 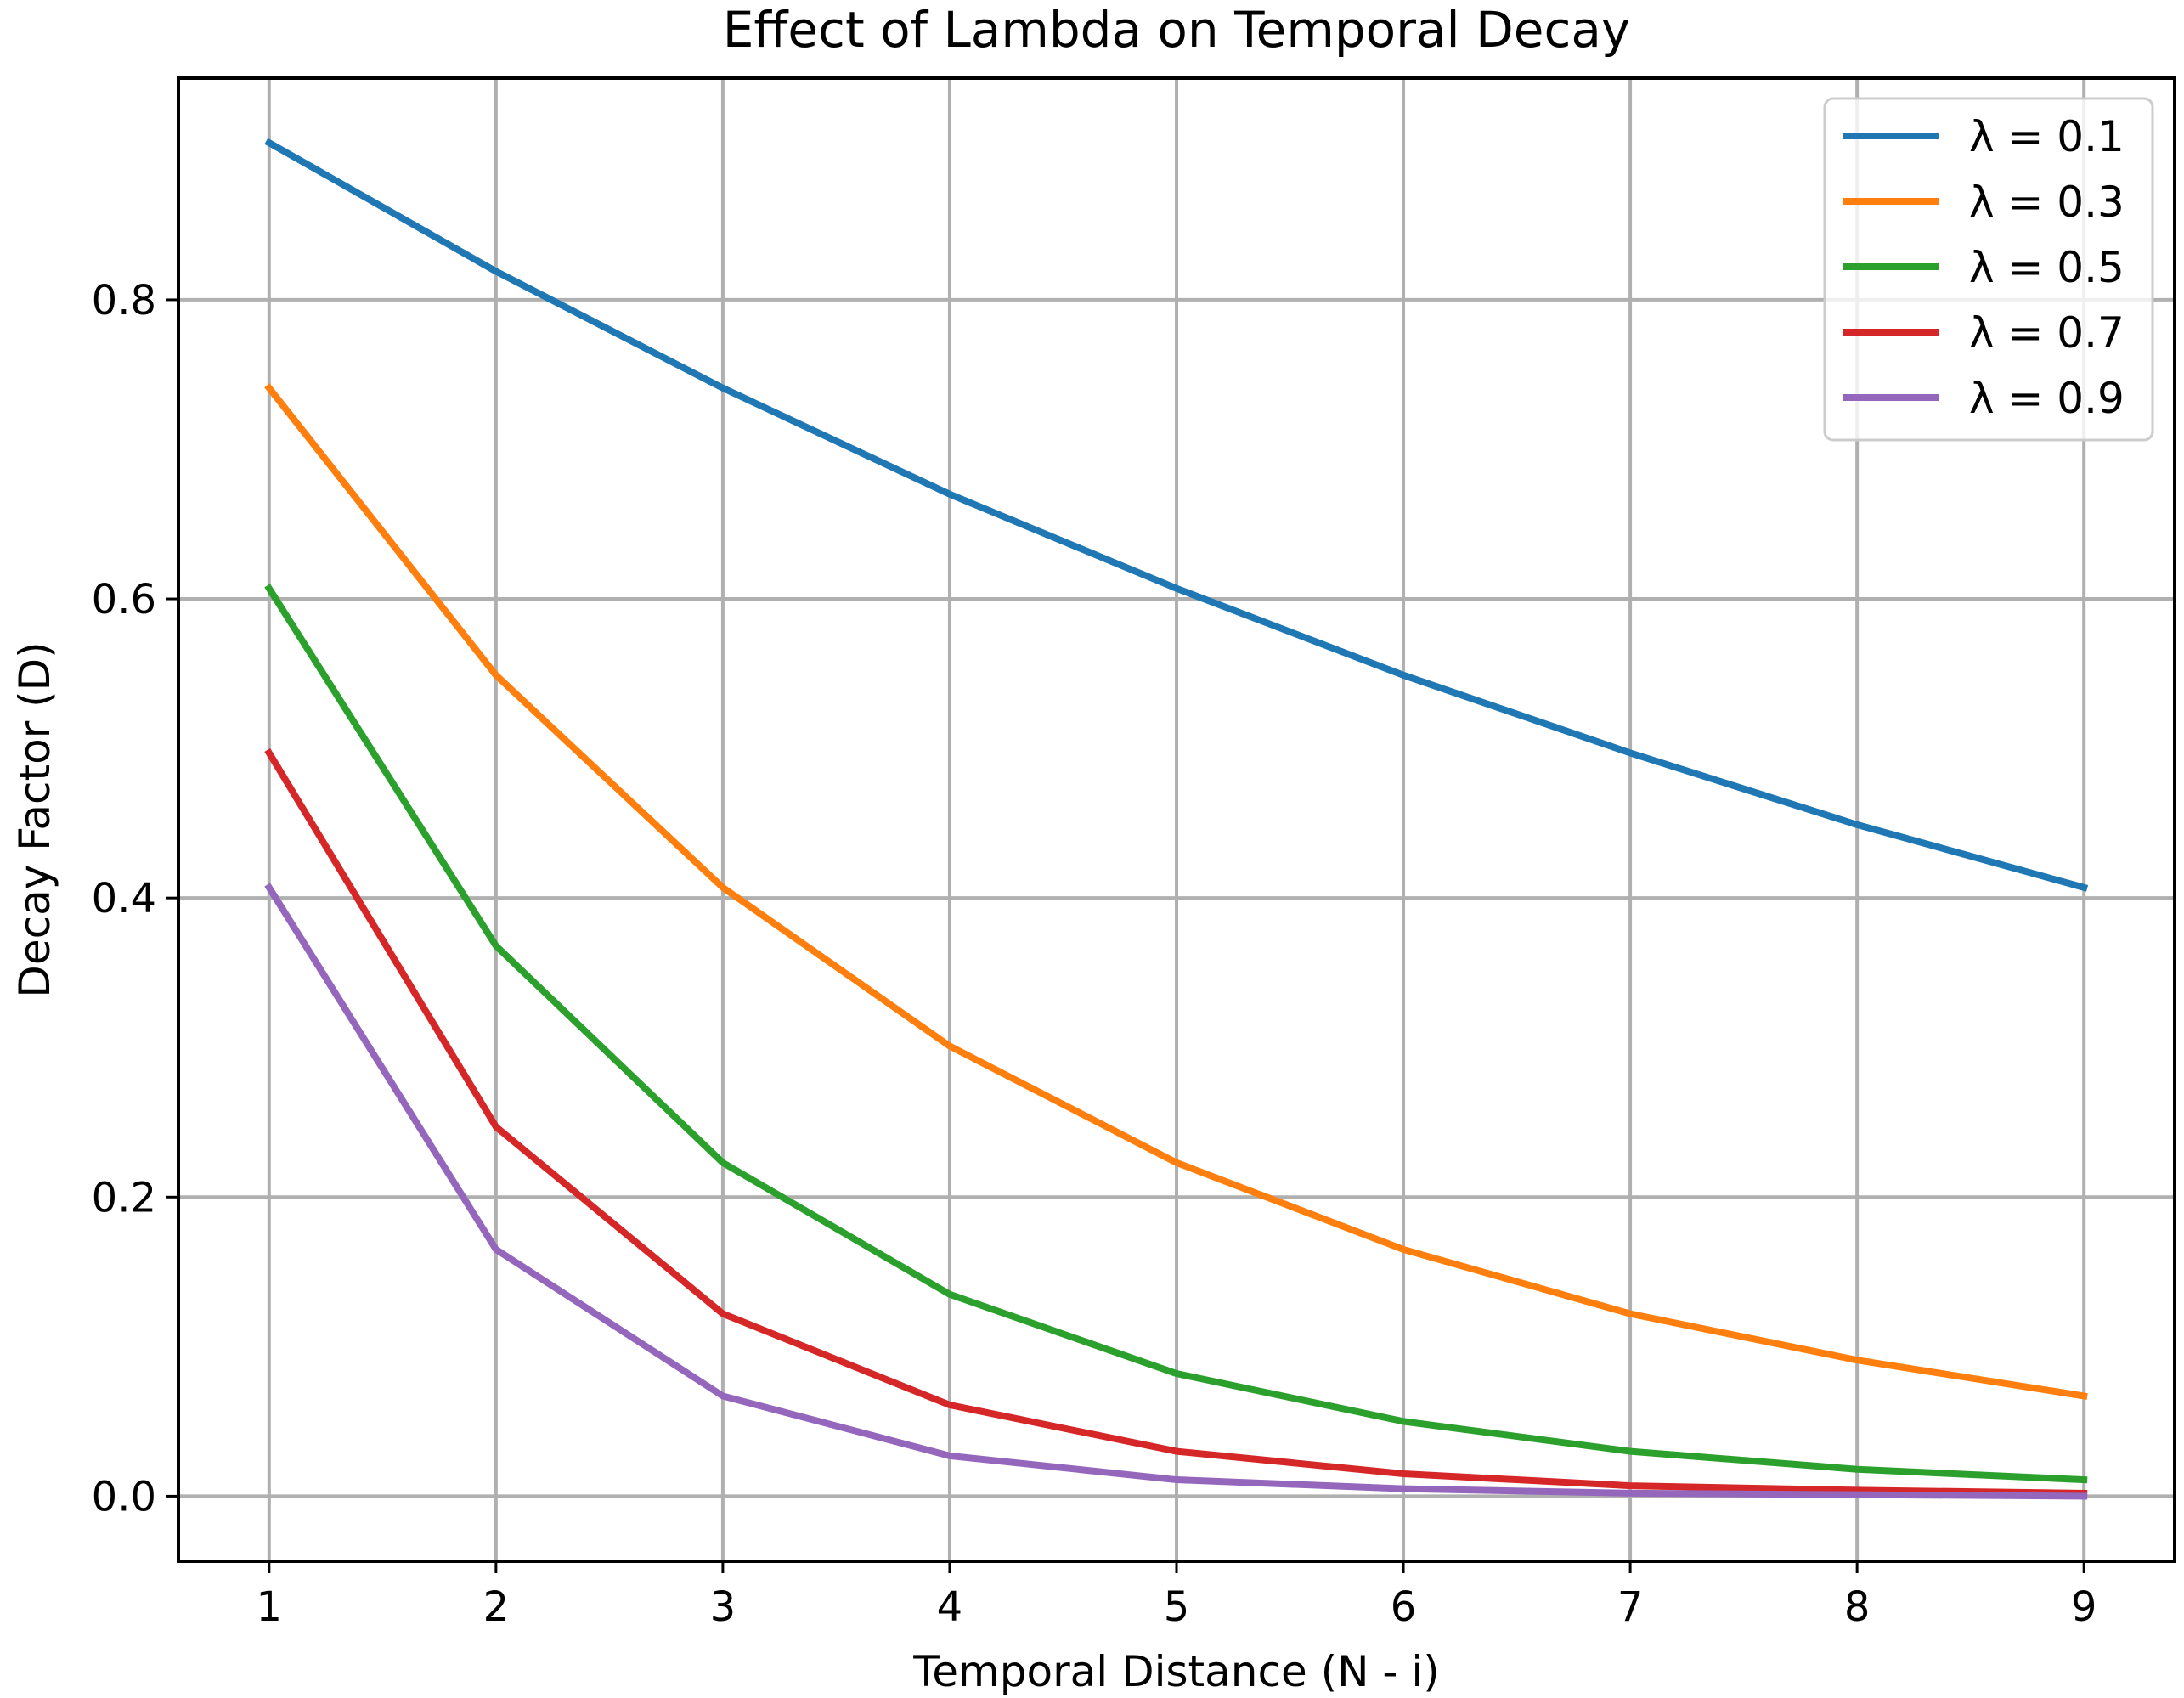 What do you see at coordinates (124, 1496) in the screenshot?
I see `y-tick-label: 0.0` at bounding box center [124, 1496].